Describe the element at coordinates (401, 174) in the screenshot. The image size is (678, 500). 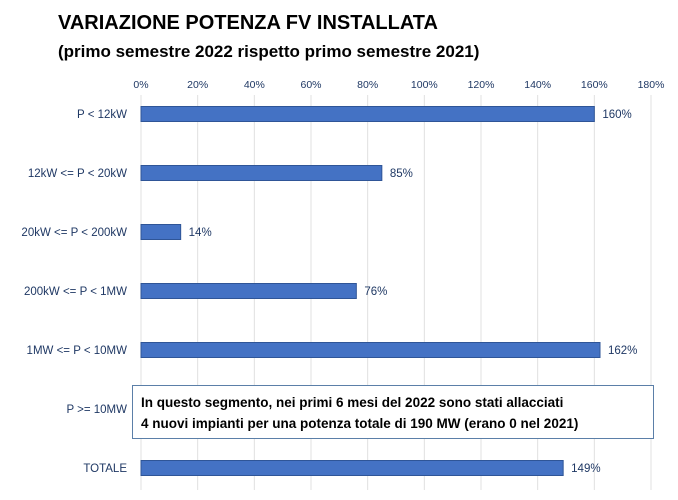
I see `data-label: 85%` at that location.